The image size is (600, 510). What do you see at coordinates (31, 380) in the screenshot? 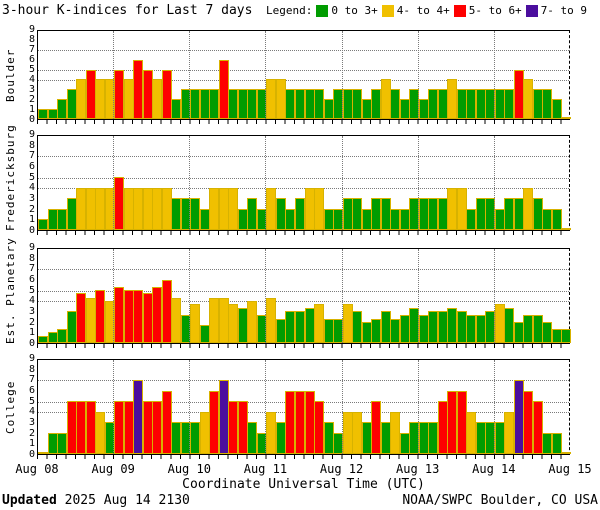
I see `y-tick-label: 7` at bounding box center [31, 380].